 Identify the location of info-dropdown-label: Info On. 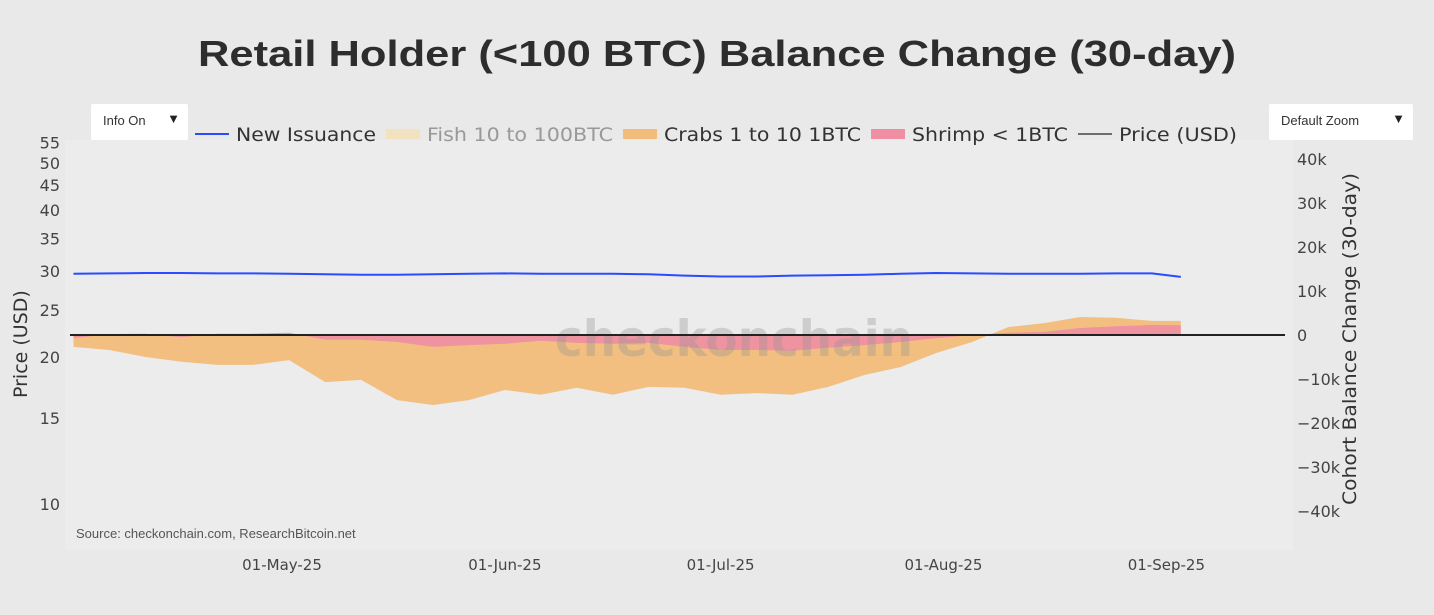
(124, 120).